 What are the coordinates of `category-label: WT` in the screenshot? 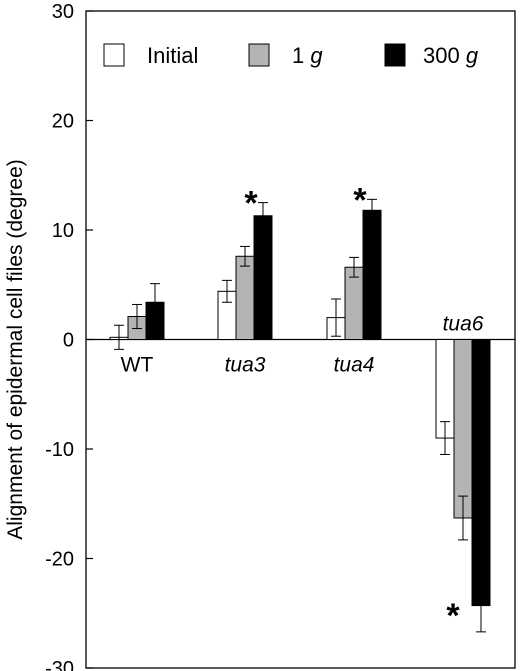 It's located at (137, 365).